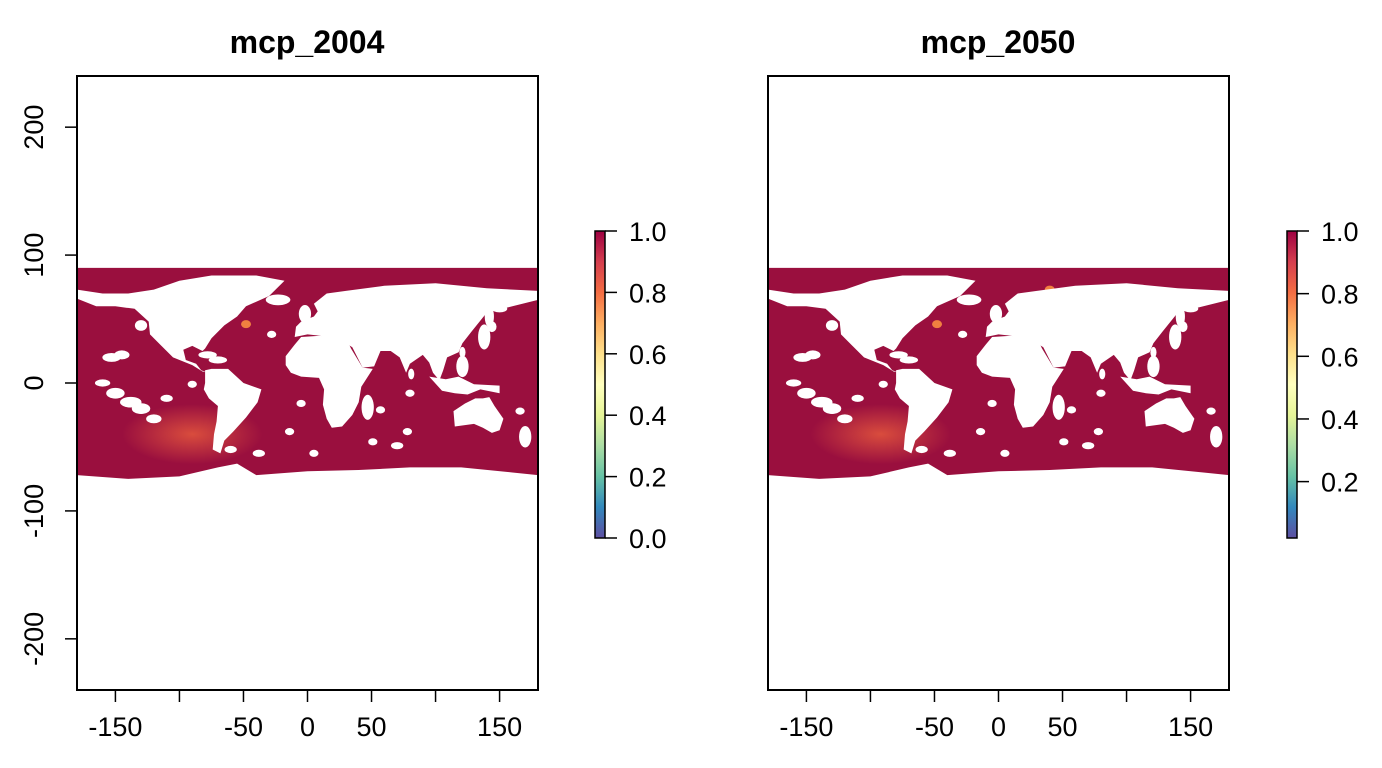  I want to click on legend-tick-label: 0.0, so click(648, 539).